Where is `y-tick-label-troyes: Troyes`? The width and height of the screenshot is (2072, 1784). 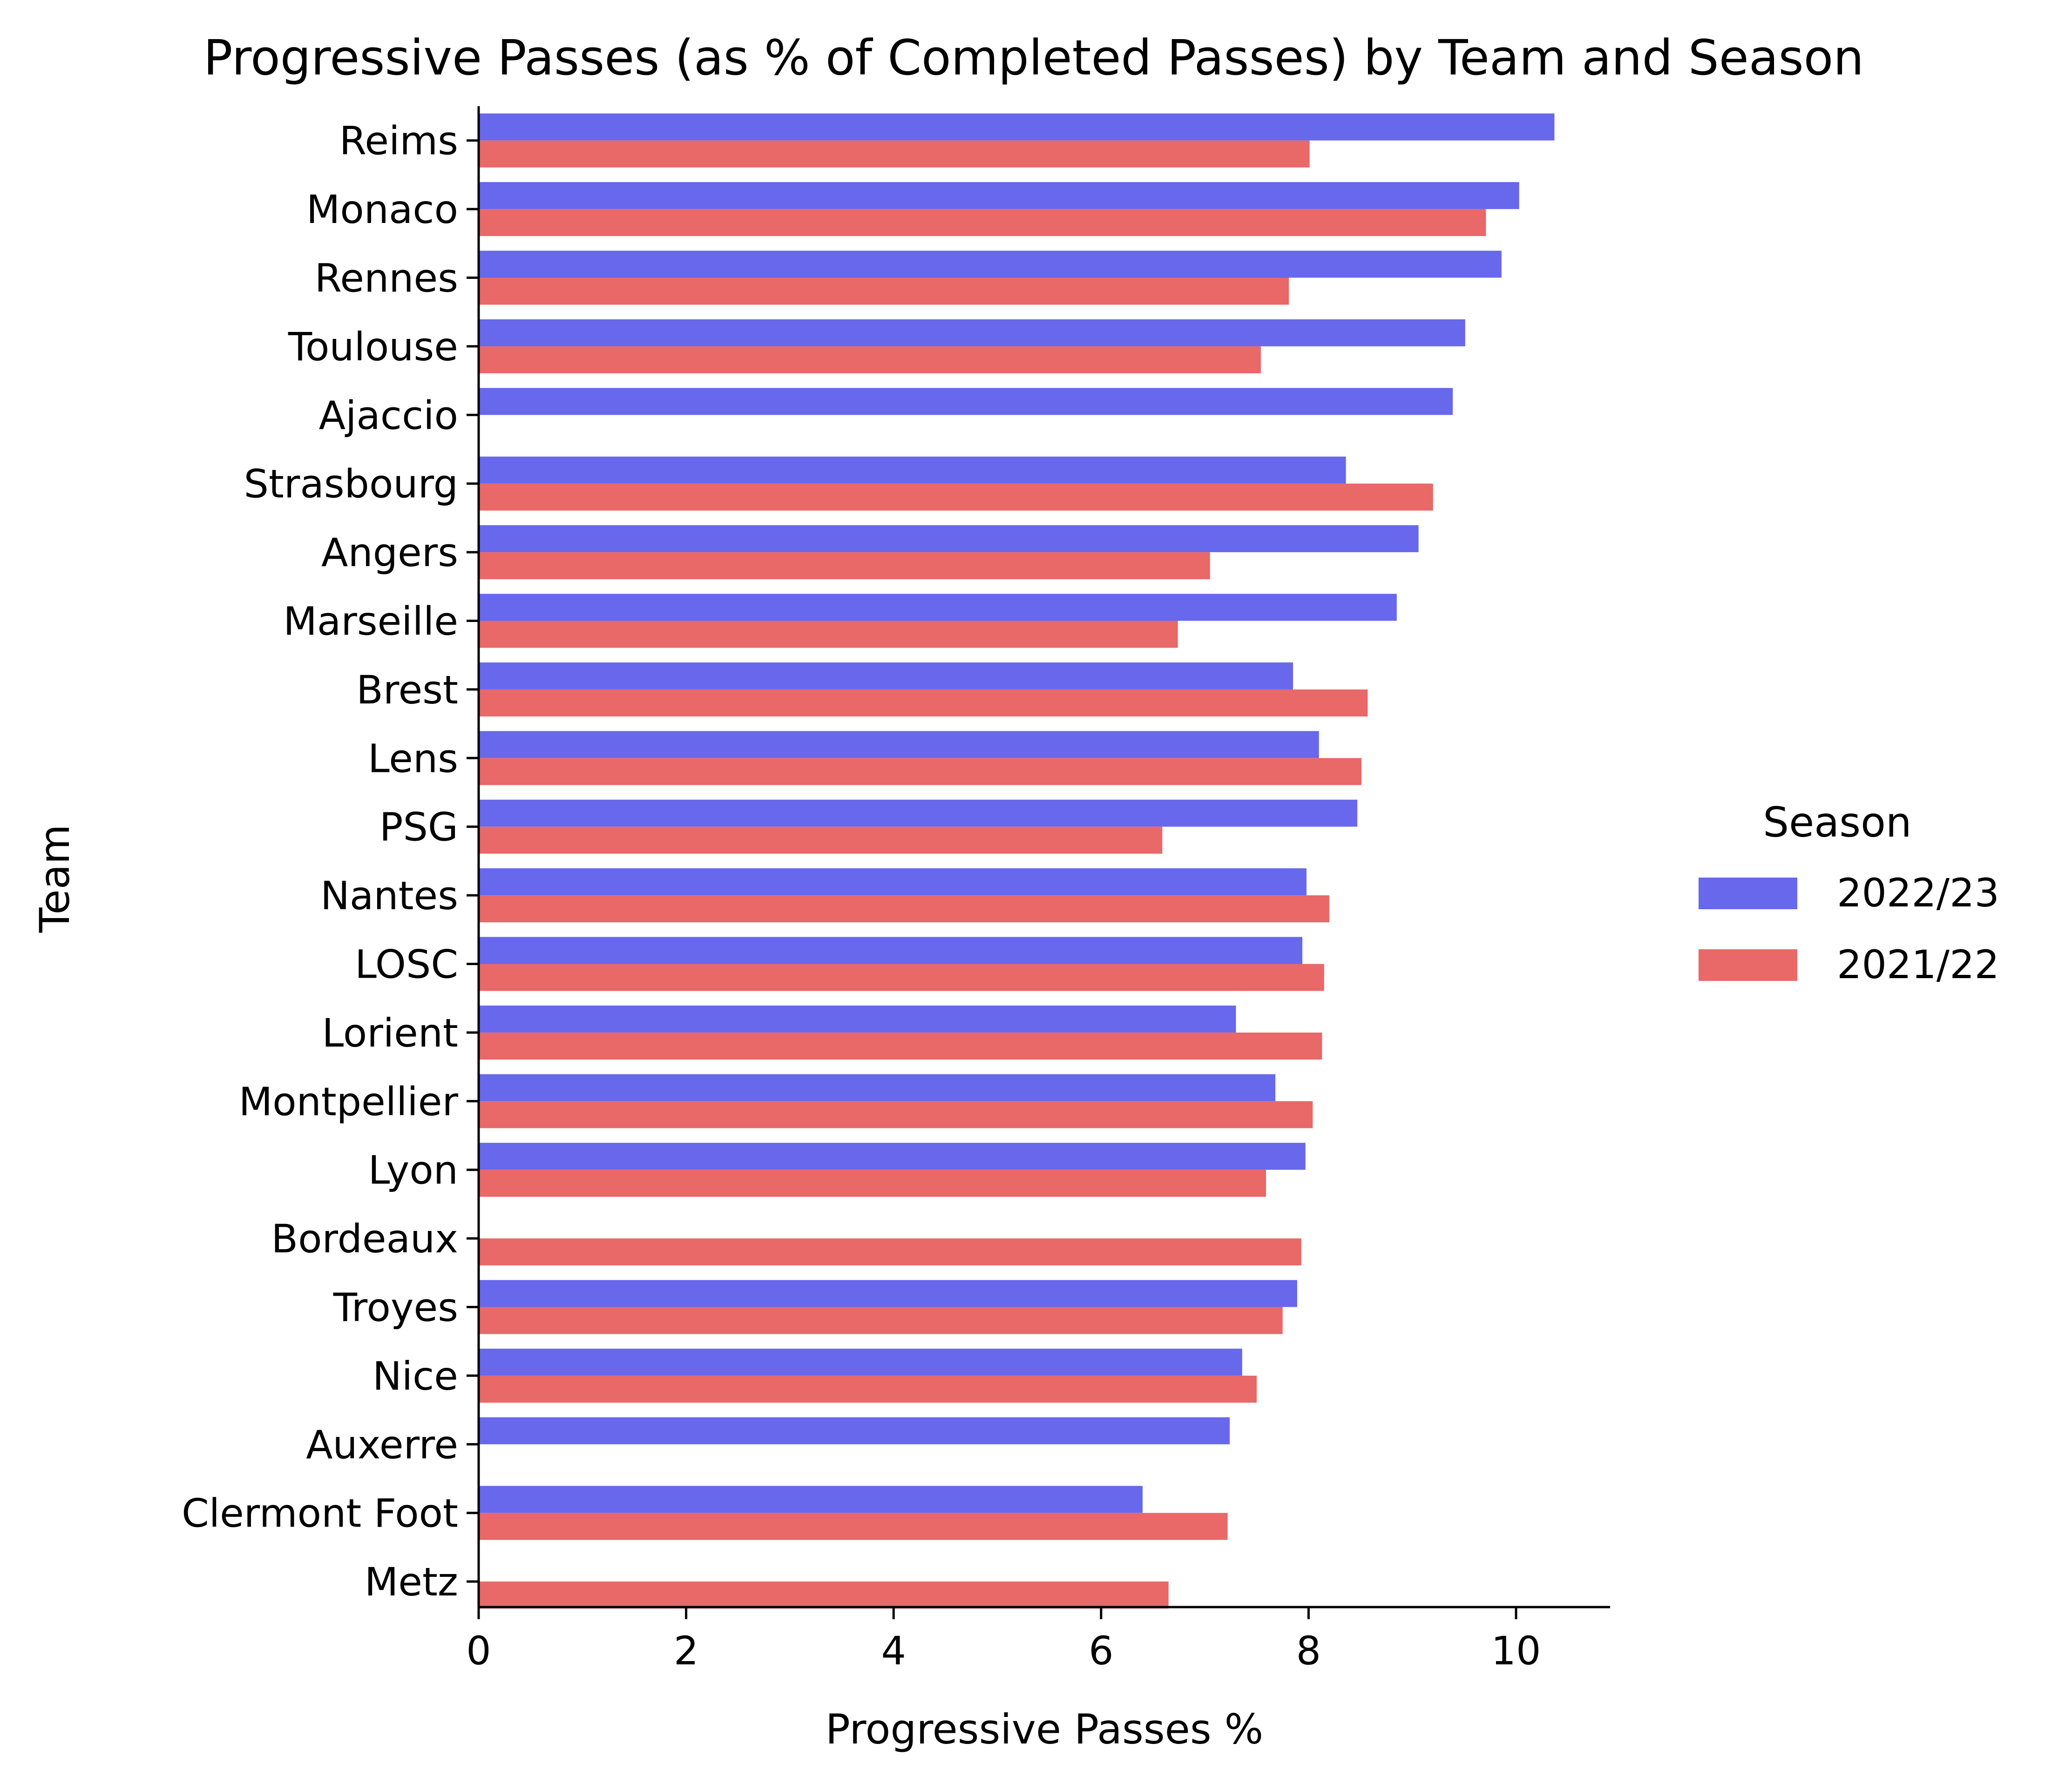 y-tick-label-troyes: Troyes is located at coordinates (395, 1308).